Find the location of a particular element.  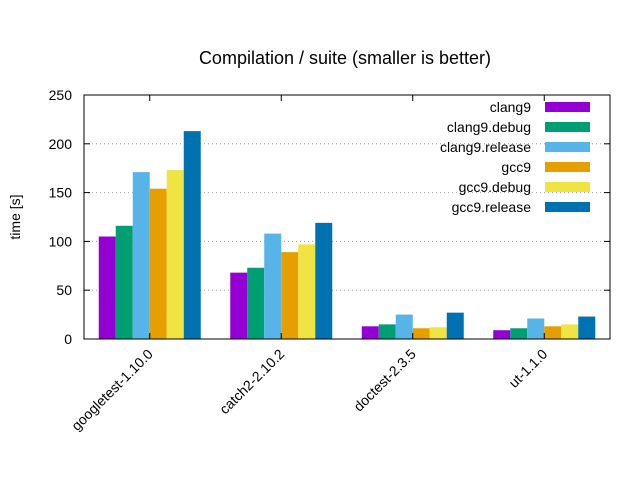

legend-label: gcc9.debug is located at coordinates (495, 187).